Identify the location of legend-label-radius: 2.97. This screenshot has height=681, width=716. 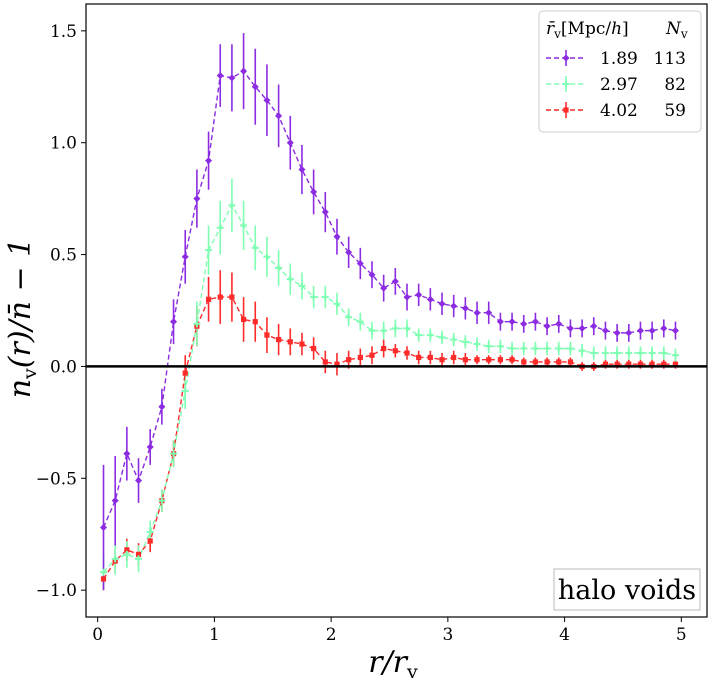
(619, 85).